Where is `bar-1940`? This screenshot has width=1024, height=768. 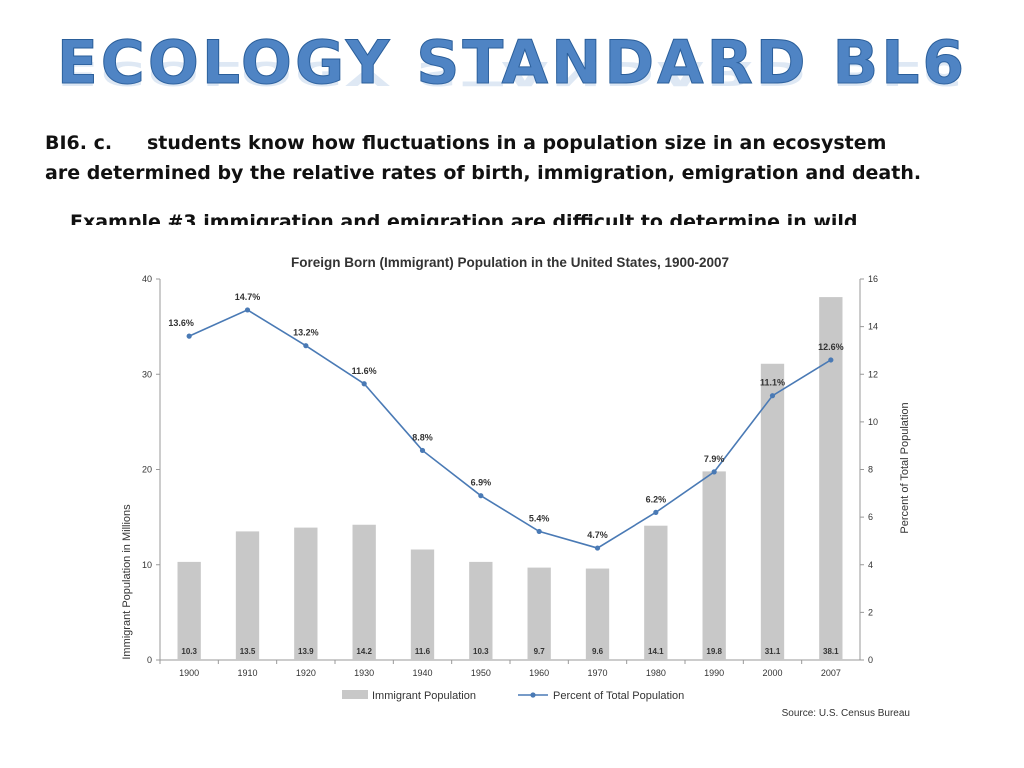
bar-1940 is located at coordinates (422, 604).